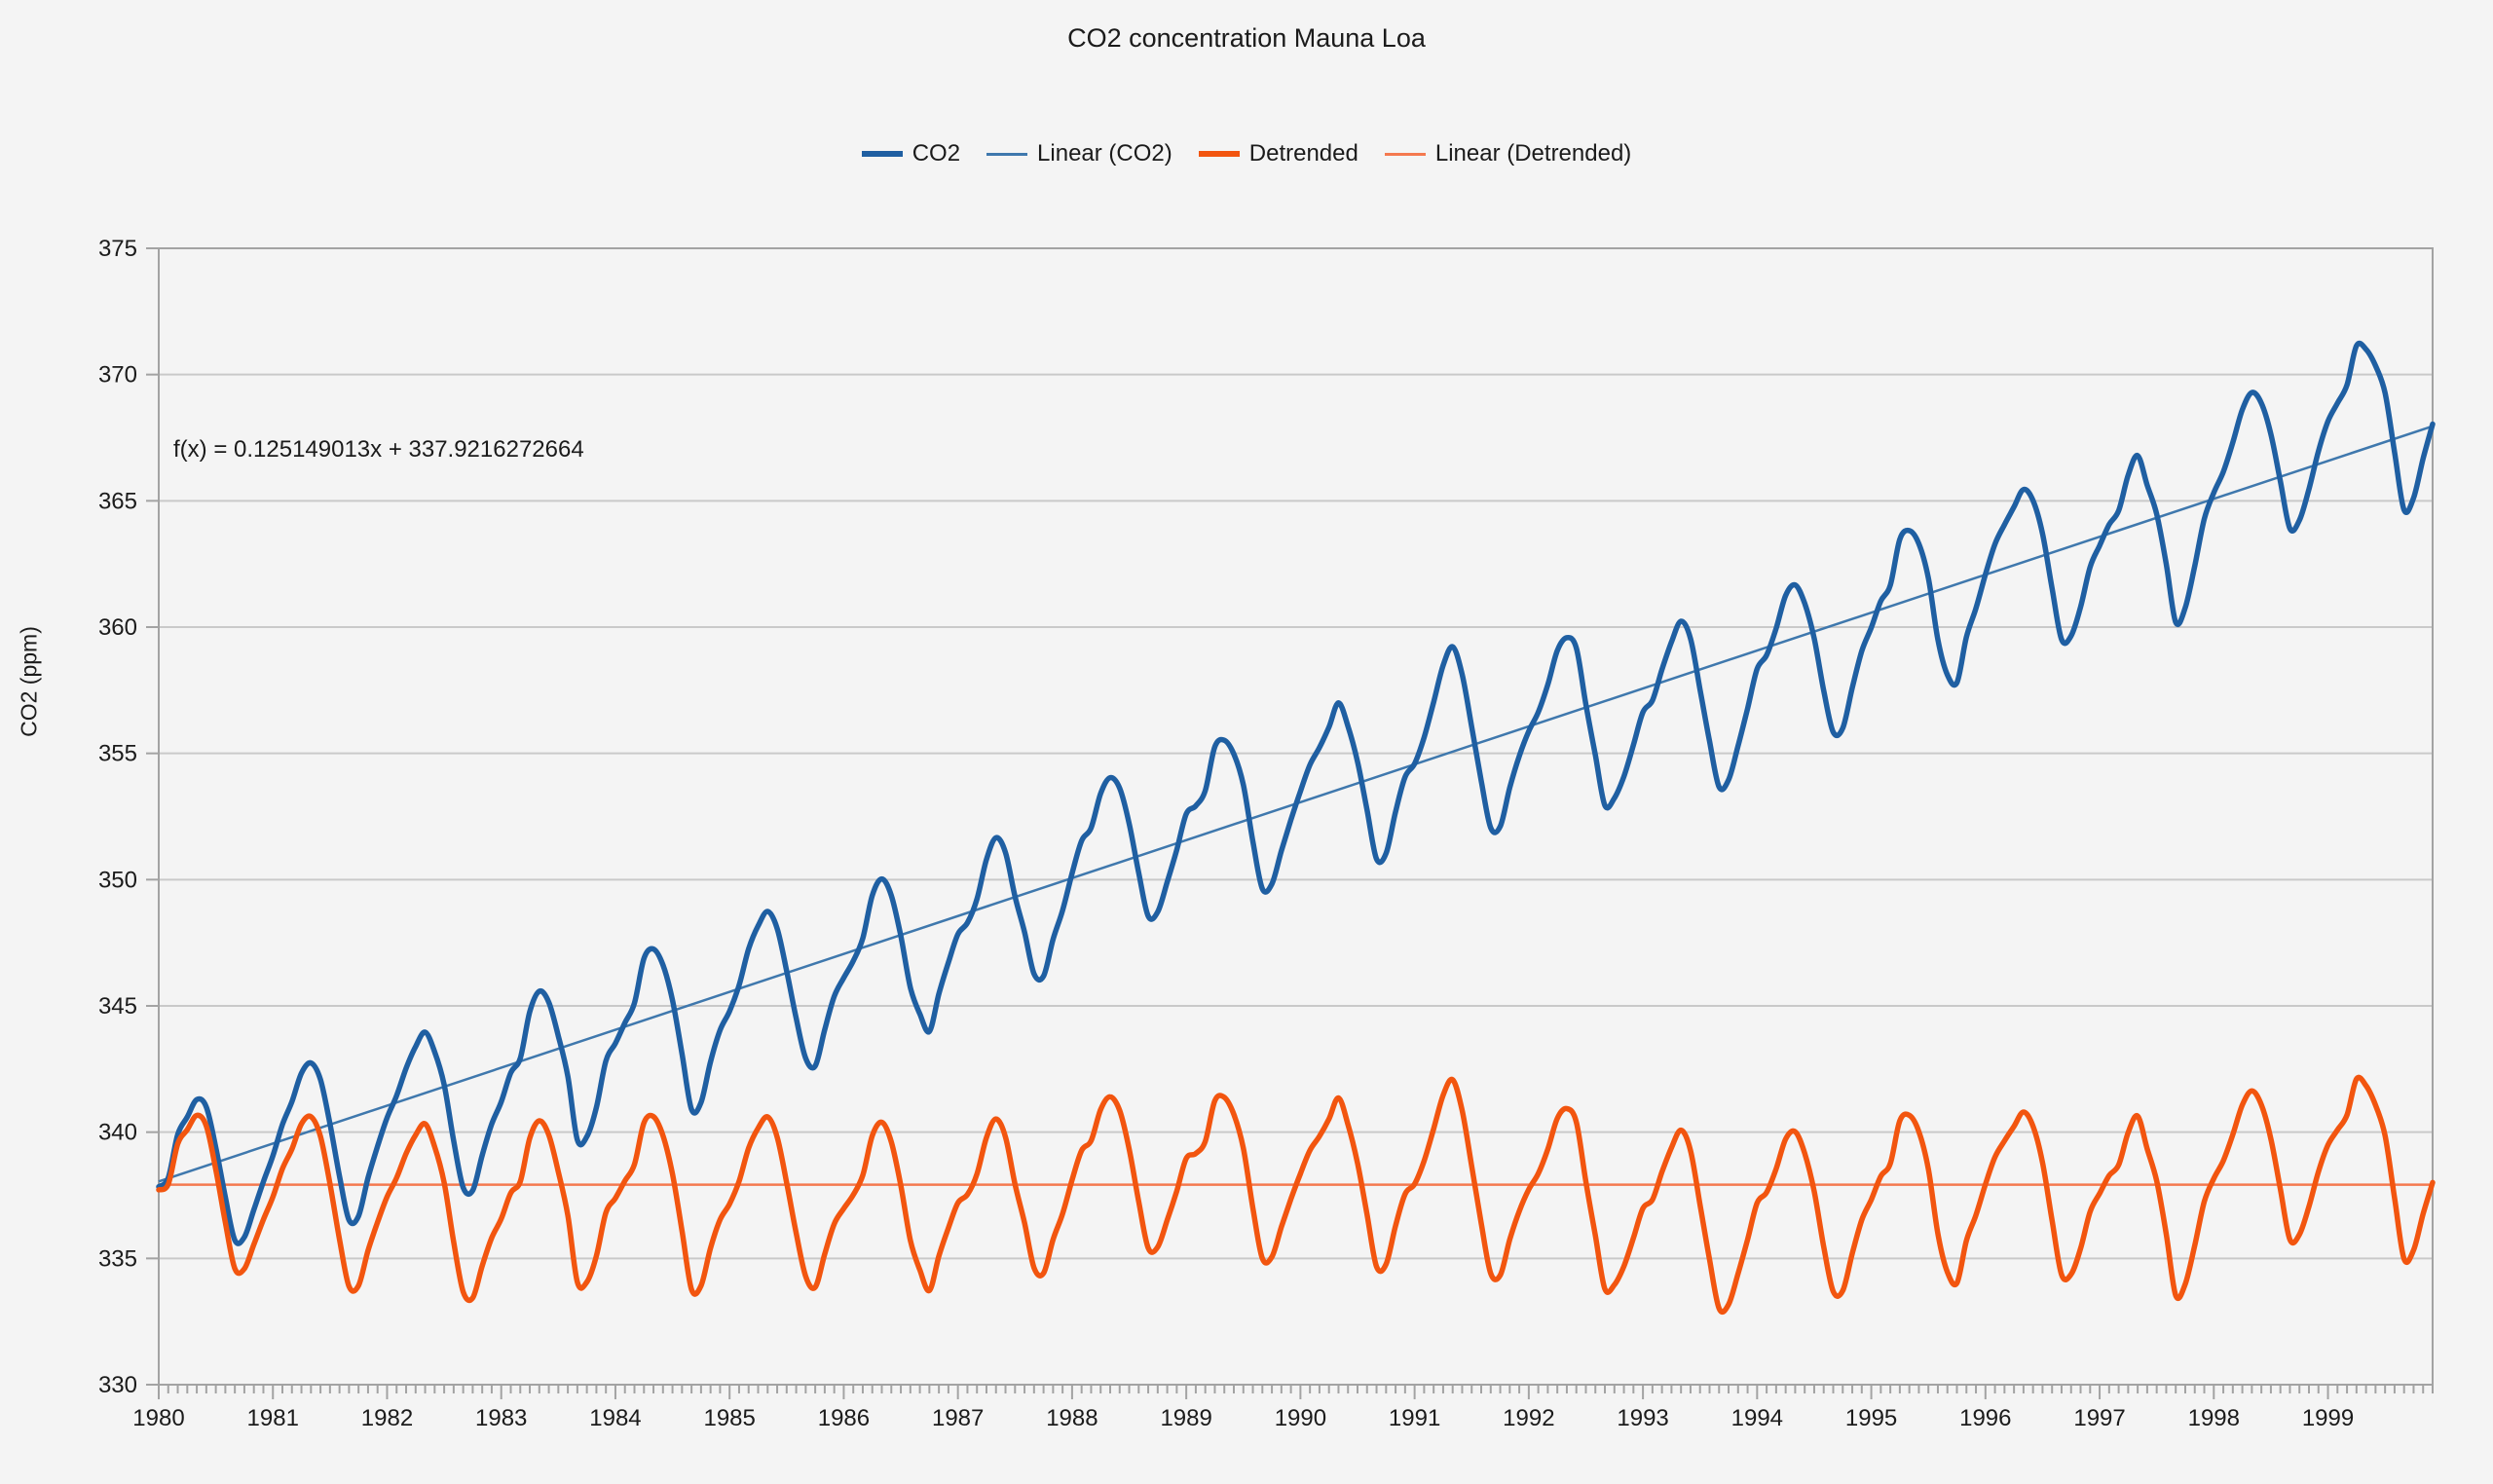 The height and width of the screenshot is (1484, 2493). I want to click on x-tick-label: 1991, so click(1415, 1418).